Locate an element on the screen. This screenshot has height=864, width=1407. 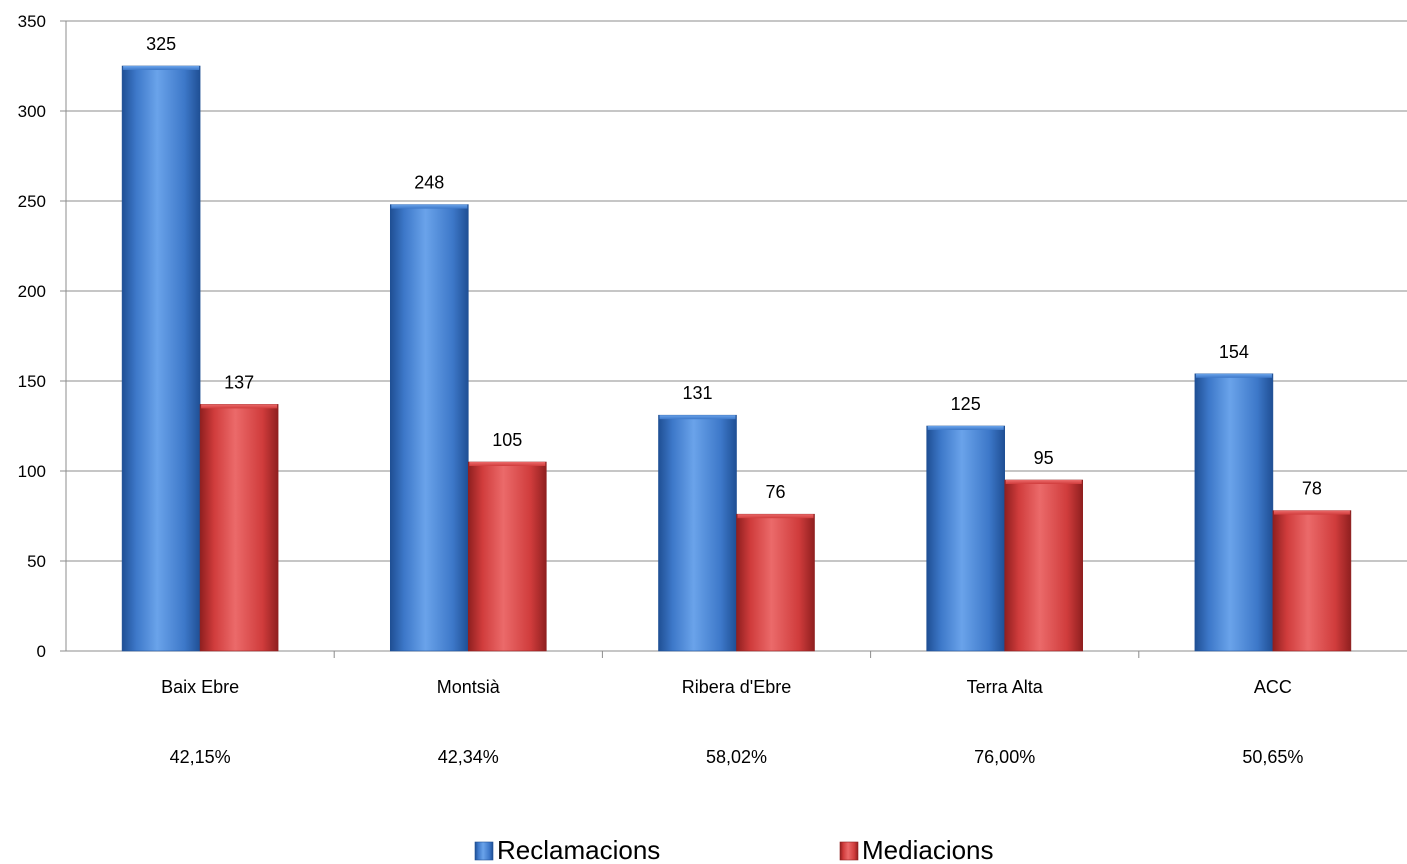
data-label: 131 is located at coordinates (697, 393).